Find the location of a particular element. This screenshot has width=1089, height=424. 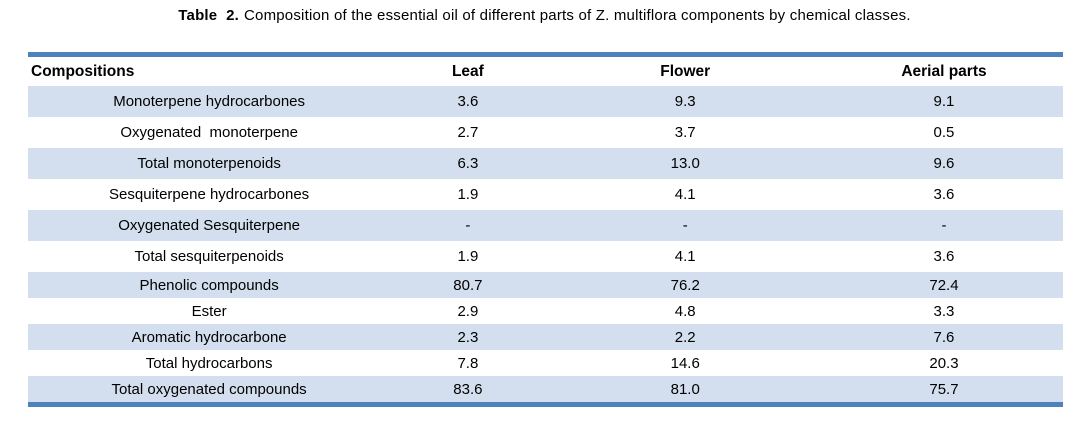

value-cell: 2.7 is located at coordinates (468, 132).